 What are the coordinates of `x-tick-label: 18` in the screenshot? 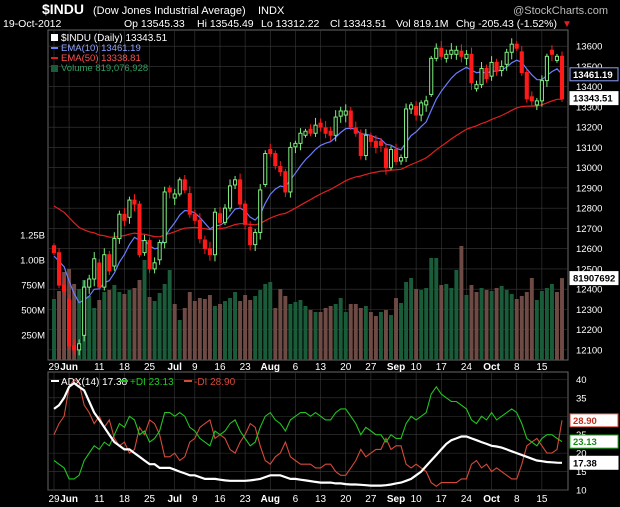 It's located at (125, 367).